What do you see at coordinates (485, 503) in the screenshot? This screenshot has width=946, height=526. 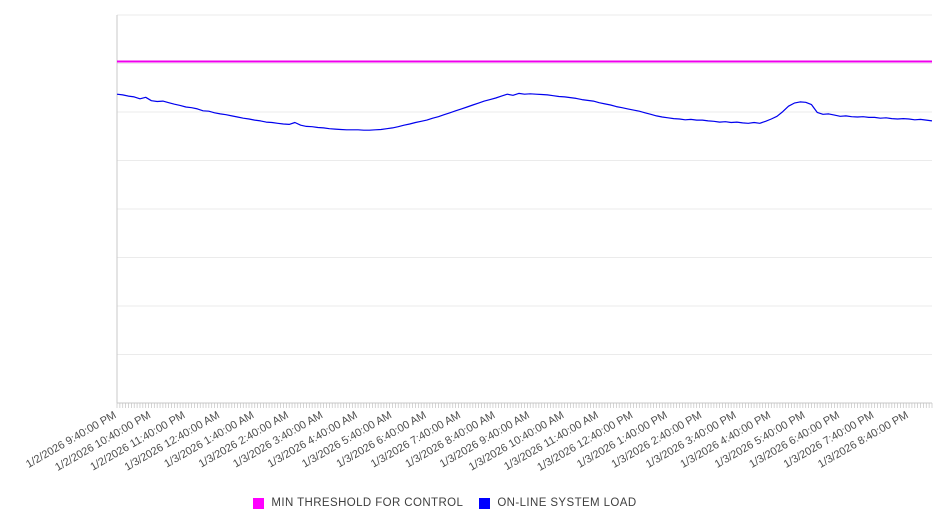 I see `system-load-legend-swatch-icon` at bounding box center [485, 503].